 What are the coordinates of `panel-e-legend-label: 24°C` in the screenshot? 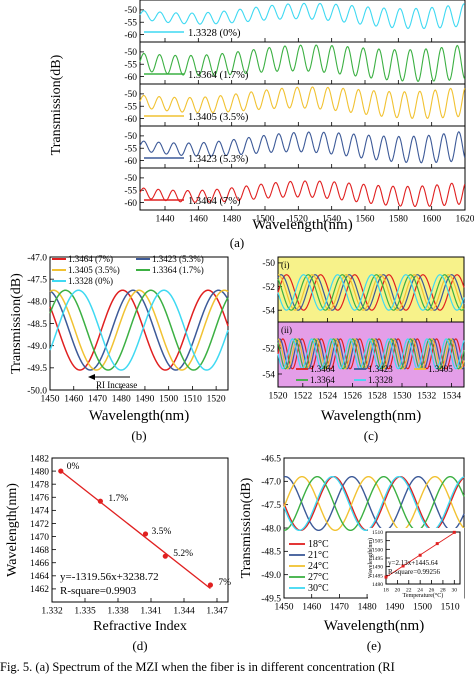 It's located at (318, 566).